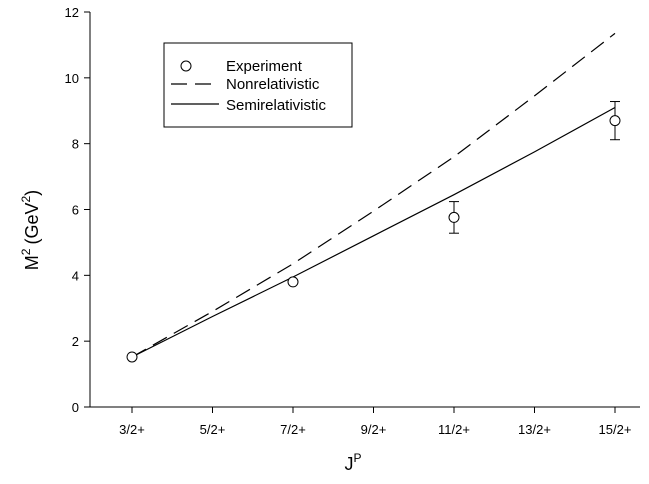 The height and width of the screenshot is (484, 649). Describe the element at coordinates (293, 429) in the screenshot. I see `x-tick-label: 7/2+` at that location.